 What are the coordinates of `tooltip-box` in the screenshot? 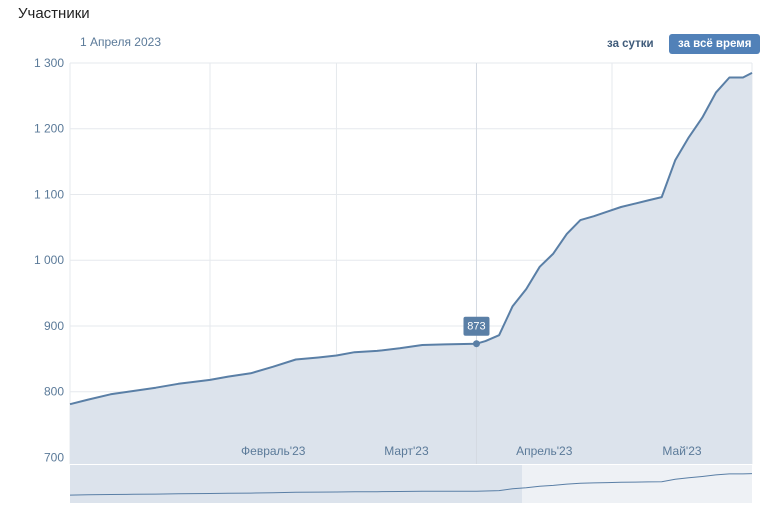 It's located at (476, 326).